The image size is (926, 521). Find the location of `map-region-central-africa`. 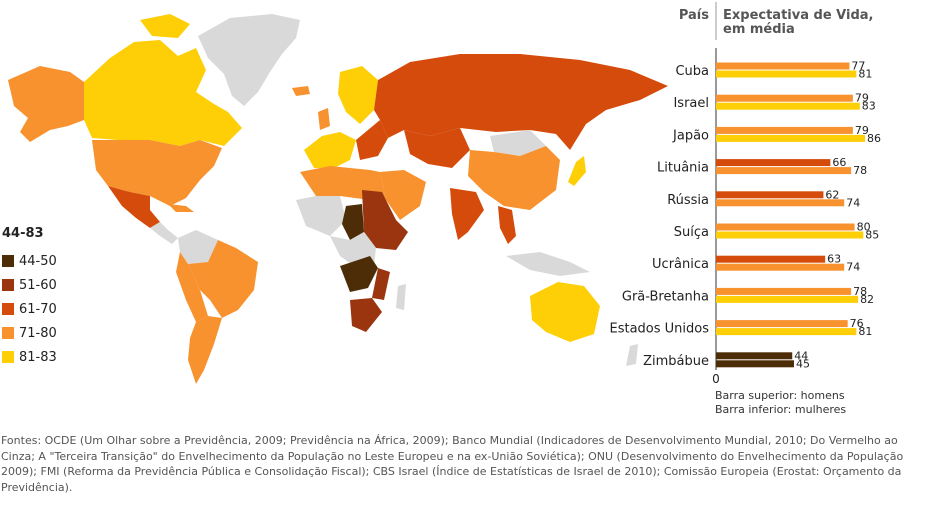

map-region-central-africa is located at coordinates (353, 222).